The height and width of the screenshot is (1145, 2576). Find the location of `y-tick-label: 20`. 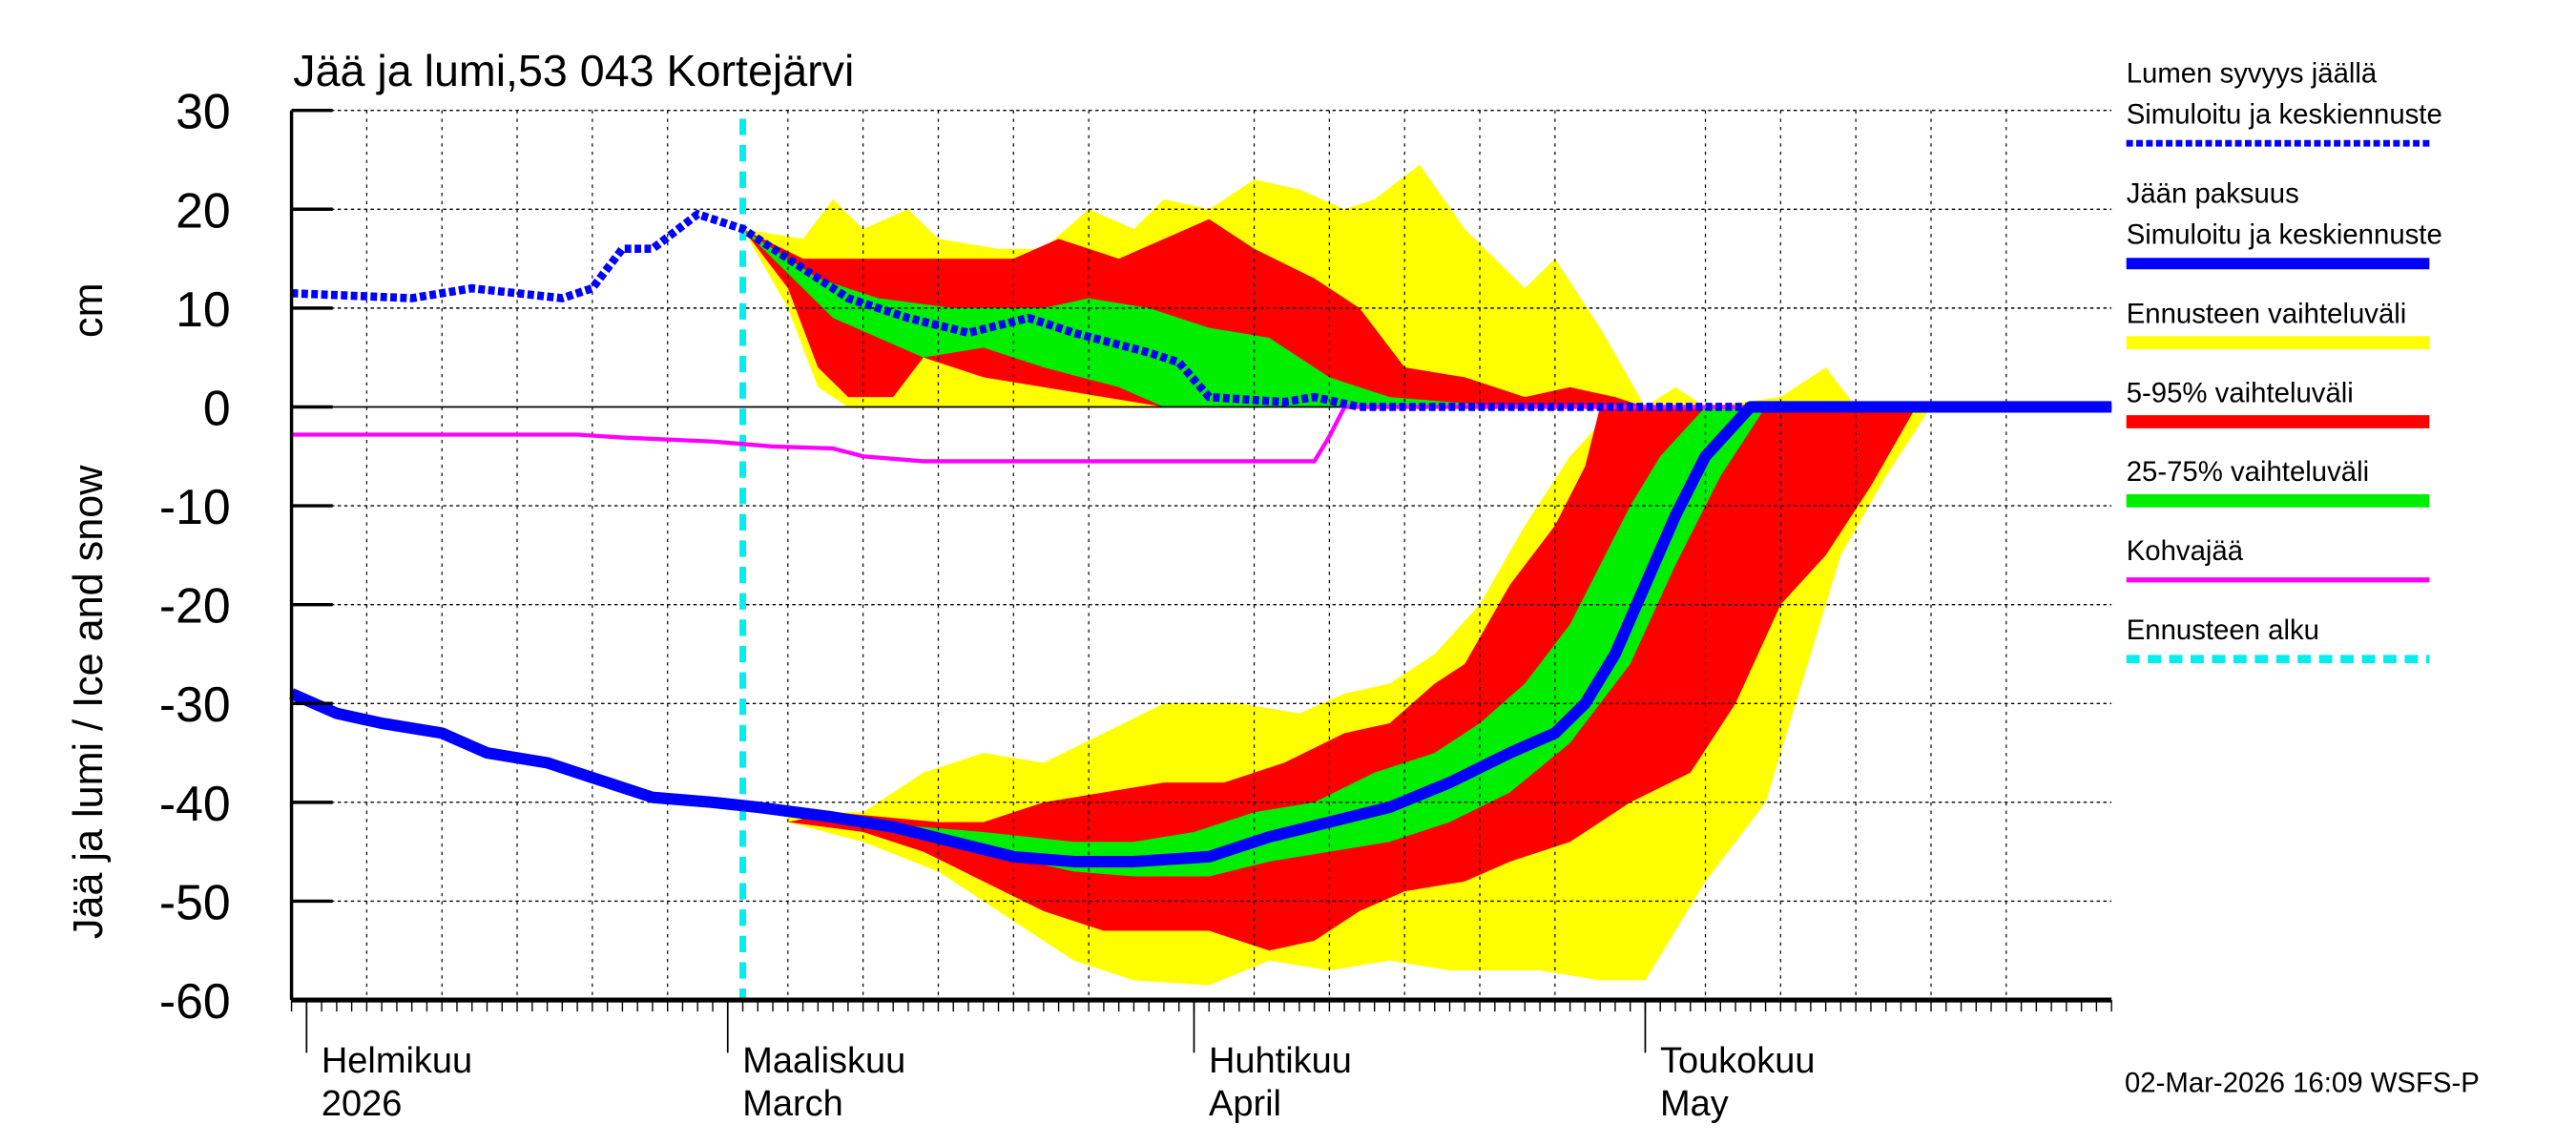

y-tick-label: 20 is located at coordinates (203, 210).